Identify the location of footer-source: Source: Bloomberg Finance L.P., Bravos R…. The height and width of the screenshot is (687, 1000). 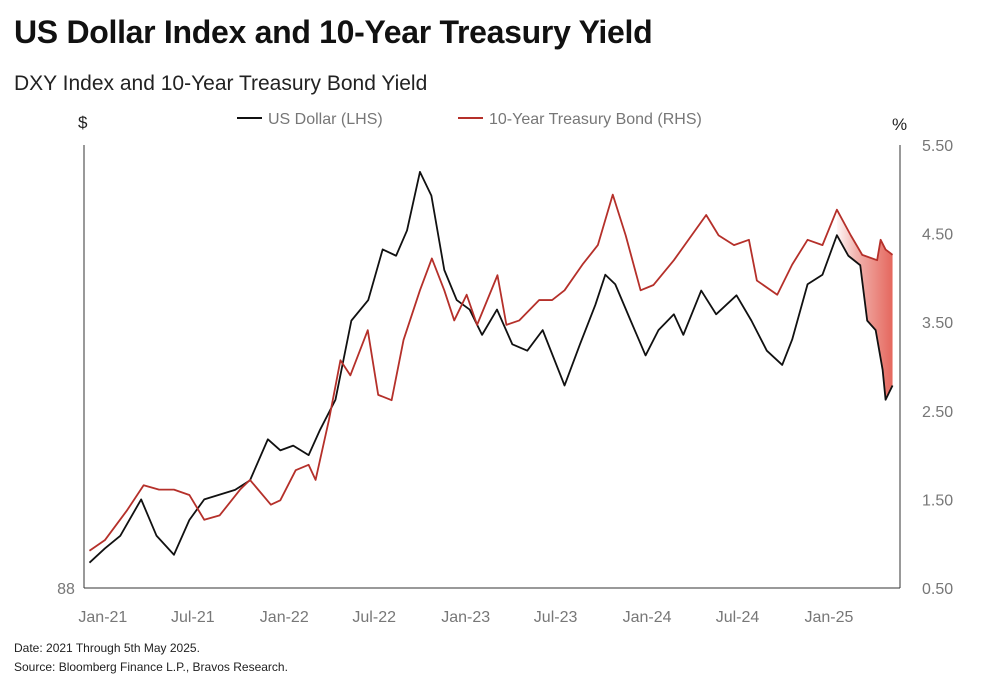
(151, 667).